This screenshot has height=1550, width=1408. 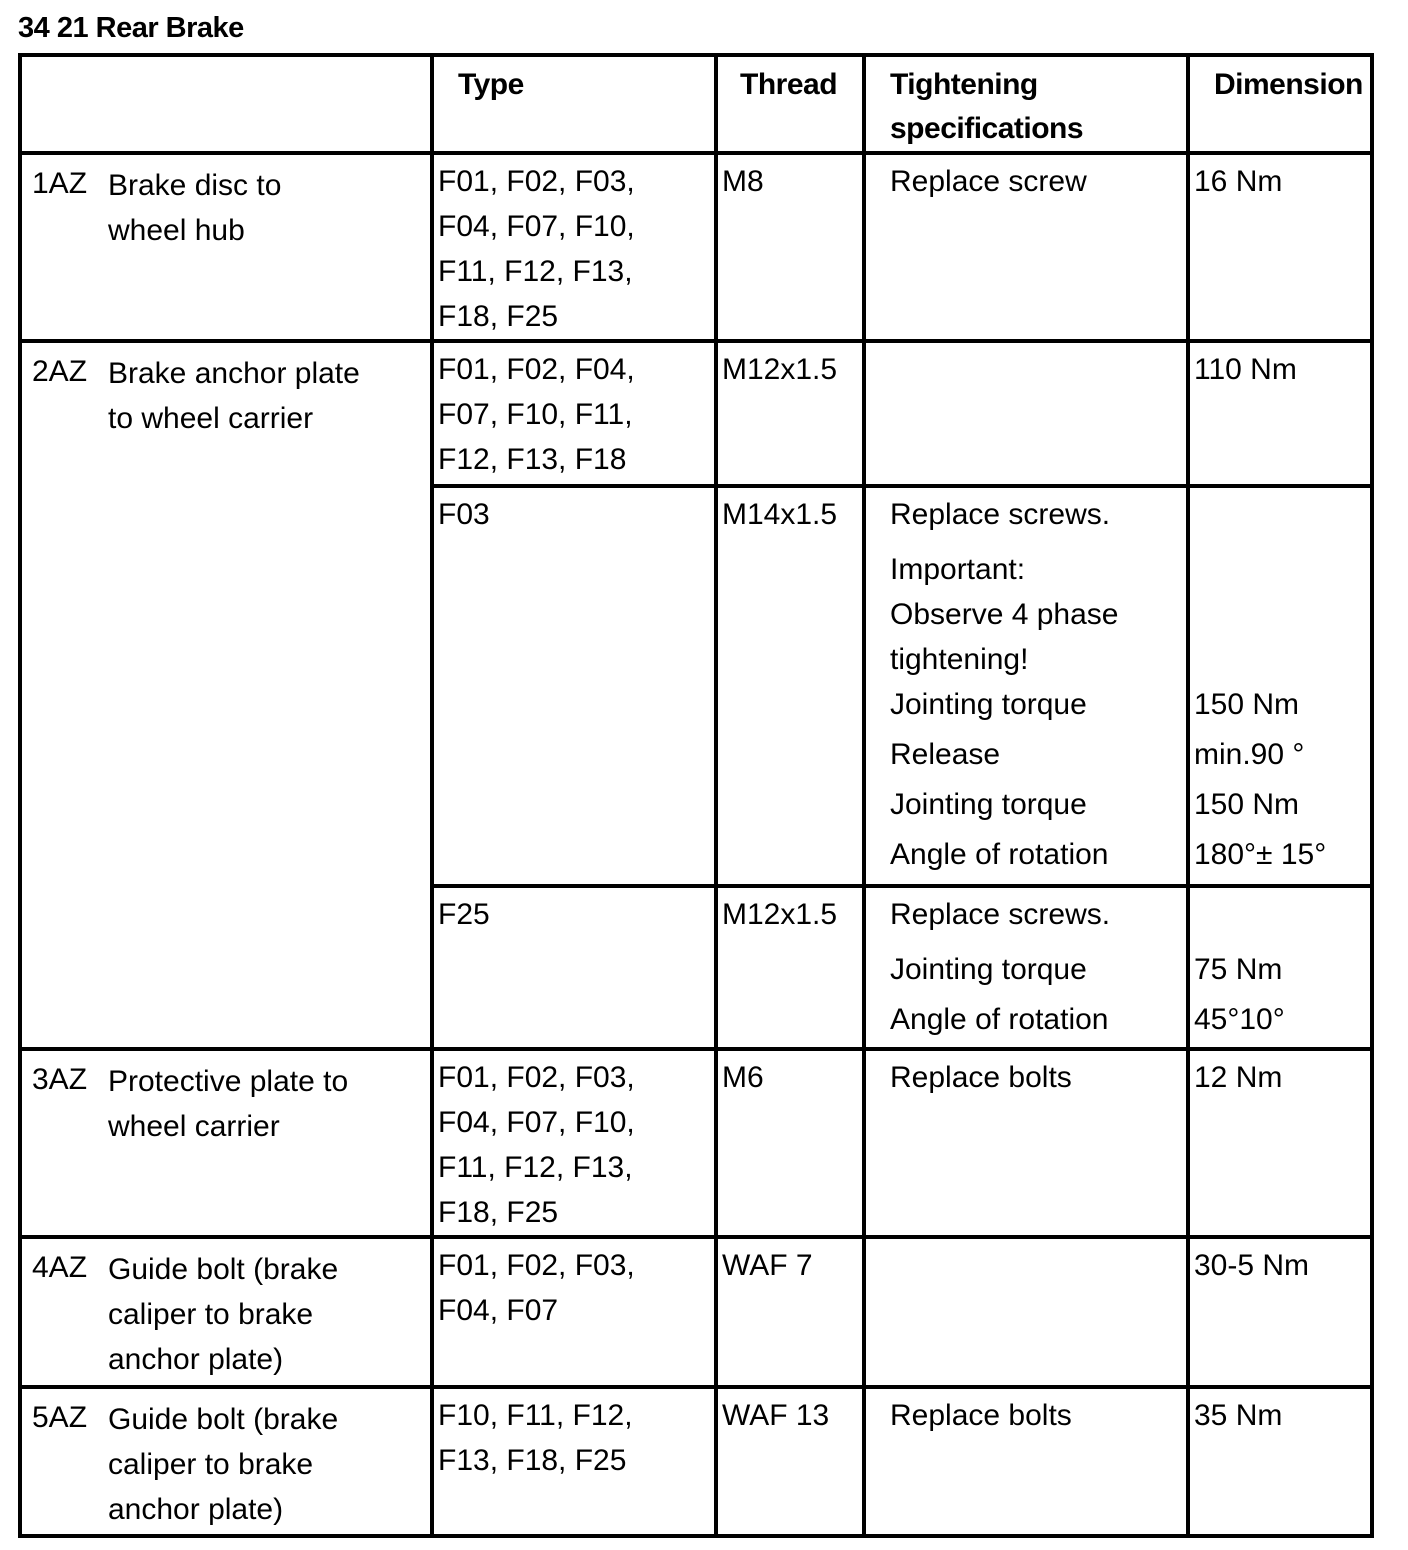 I want to click on text-line: Release, so click(x=945, y=754).